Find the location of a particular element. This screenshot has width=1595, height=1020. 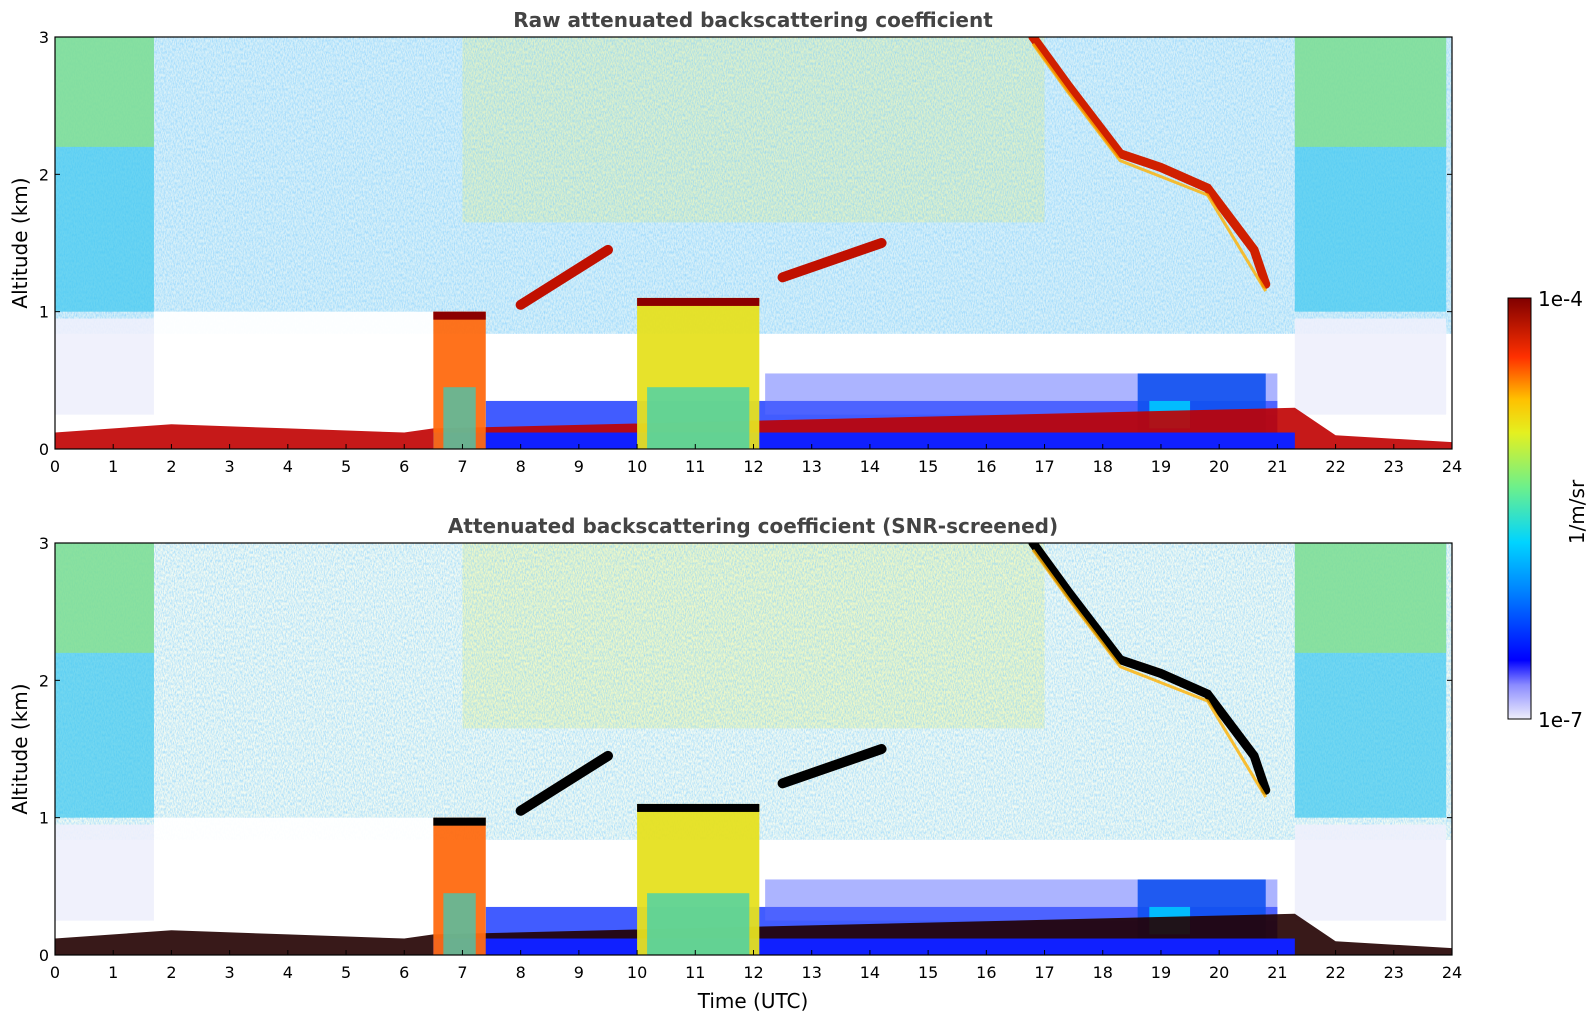

panel-snr-xlabel: Time (UTC) is located at coordinates (753, 1001).